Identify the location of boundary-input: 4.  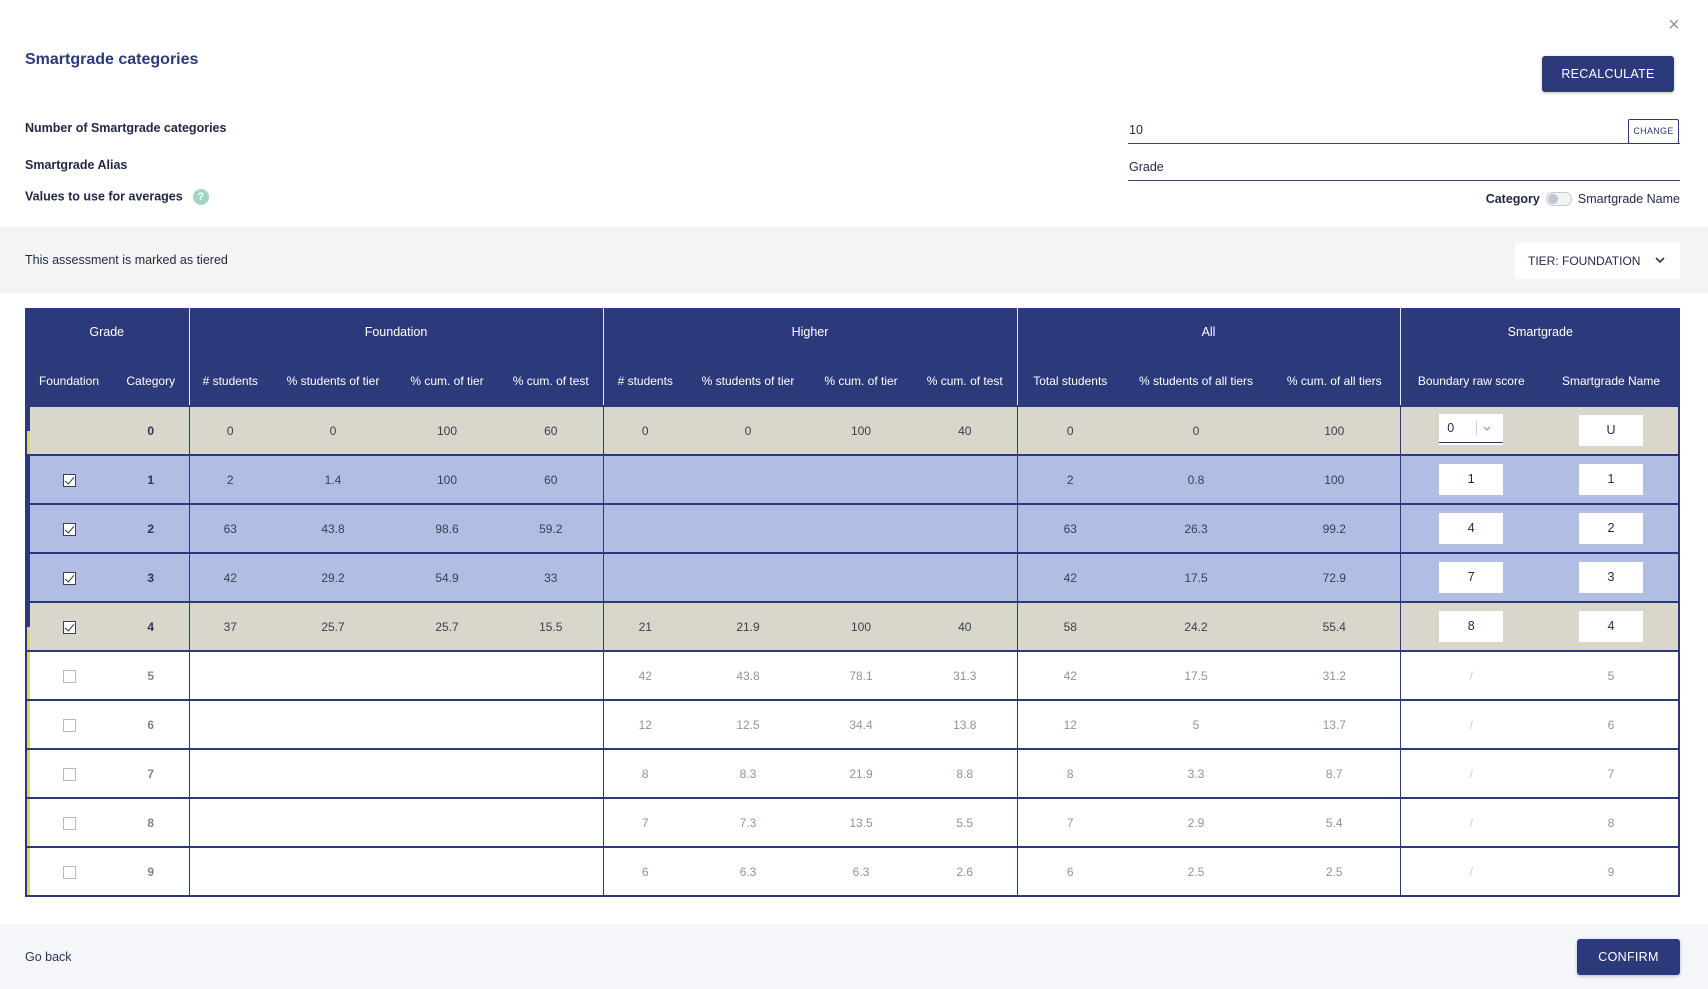
(1471, 528).